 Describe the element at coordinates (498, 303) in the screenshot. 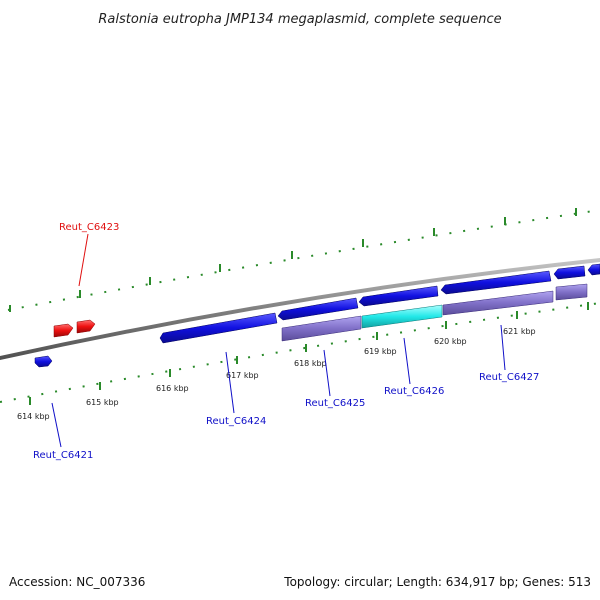

I see `gene-c6427-lower` at that location.